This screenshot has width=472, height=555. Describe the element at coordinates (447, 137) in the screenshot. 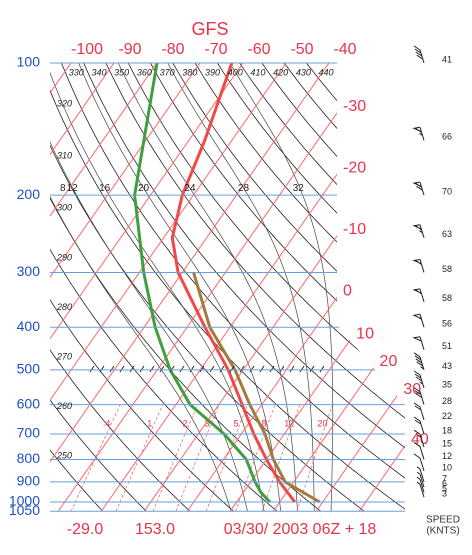

I see `wind-speed-label: 66` at that location.